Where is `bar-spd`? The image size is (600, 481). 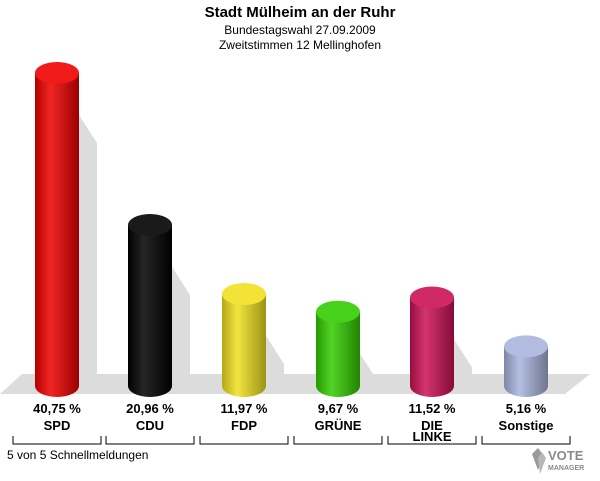
bar-spd is located at coordinates (57, 235).